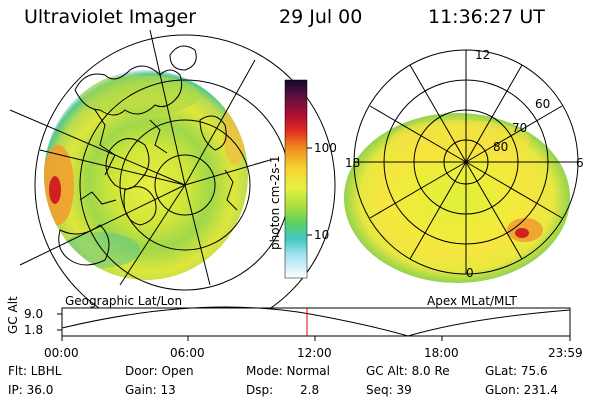 This screenshot has height=400, width=600. I want to click on timeline-x-tick-3: 18:00, so click(441, 353).